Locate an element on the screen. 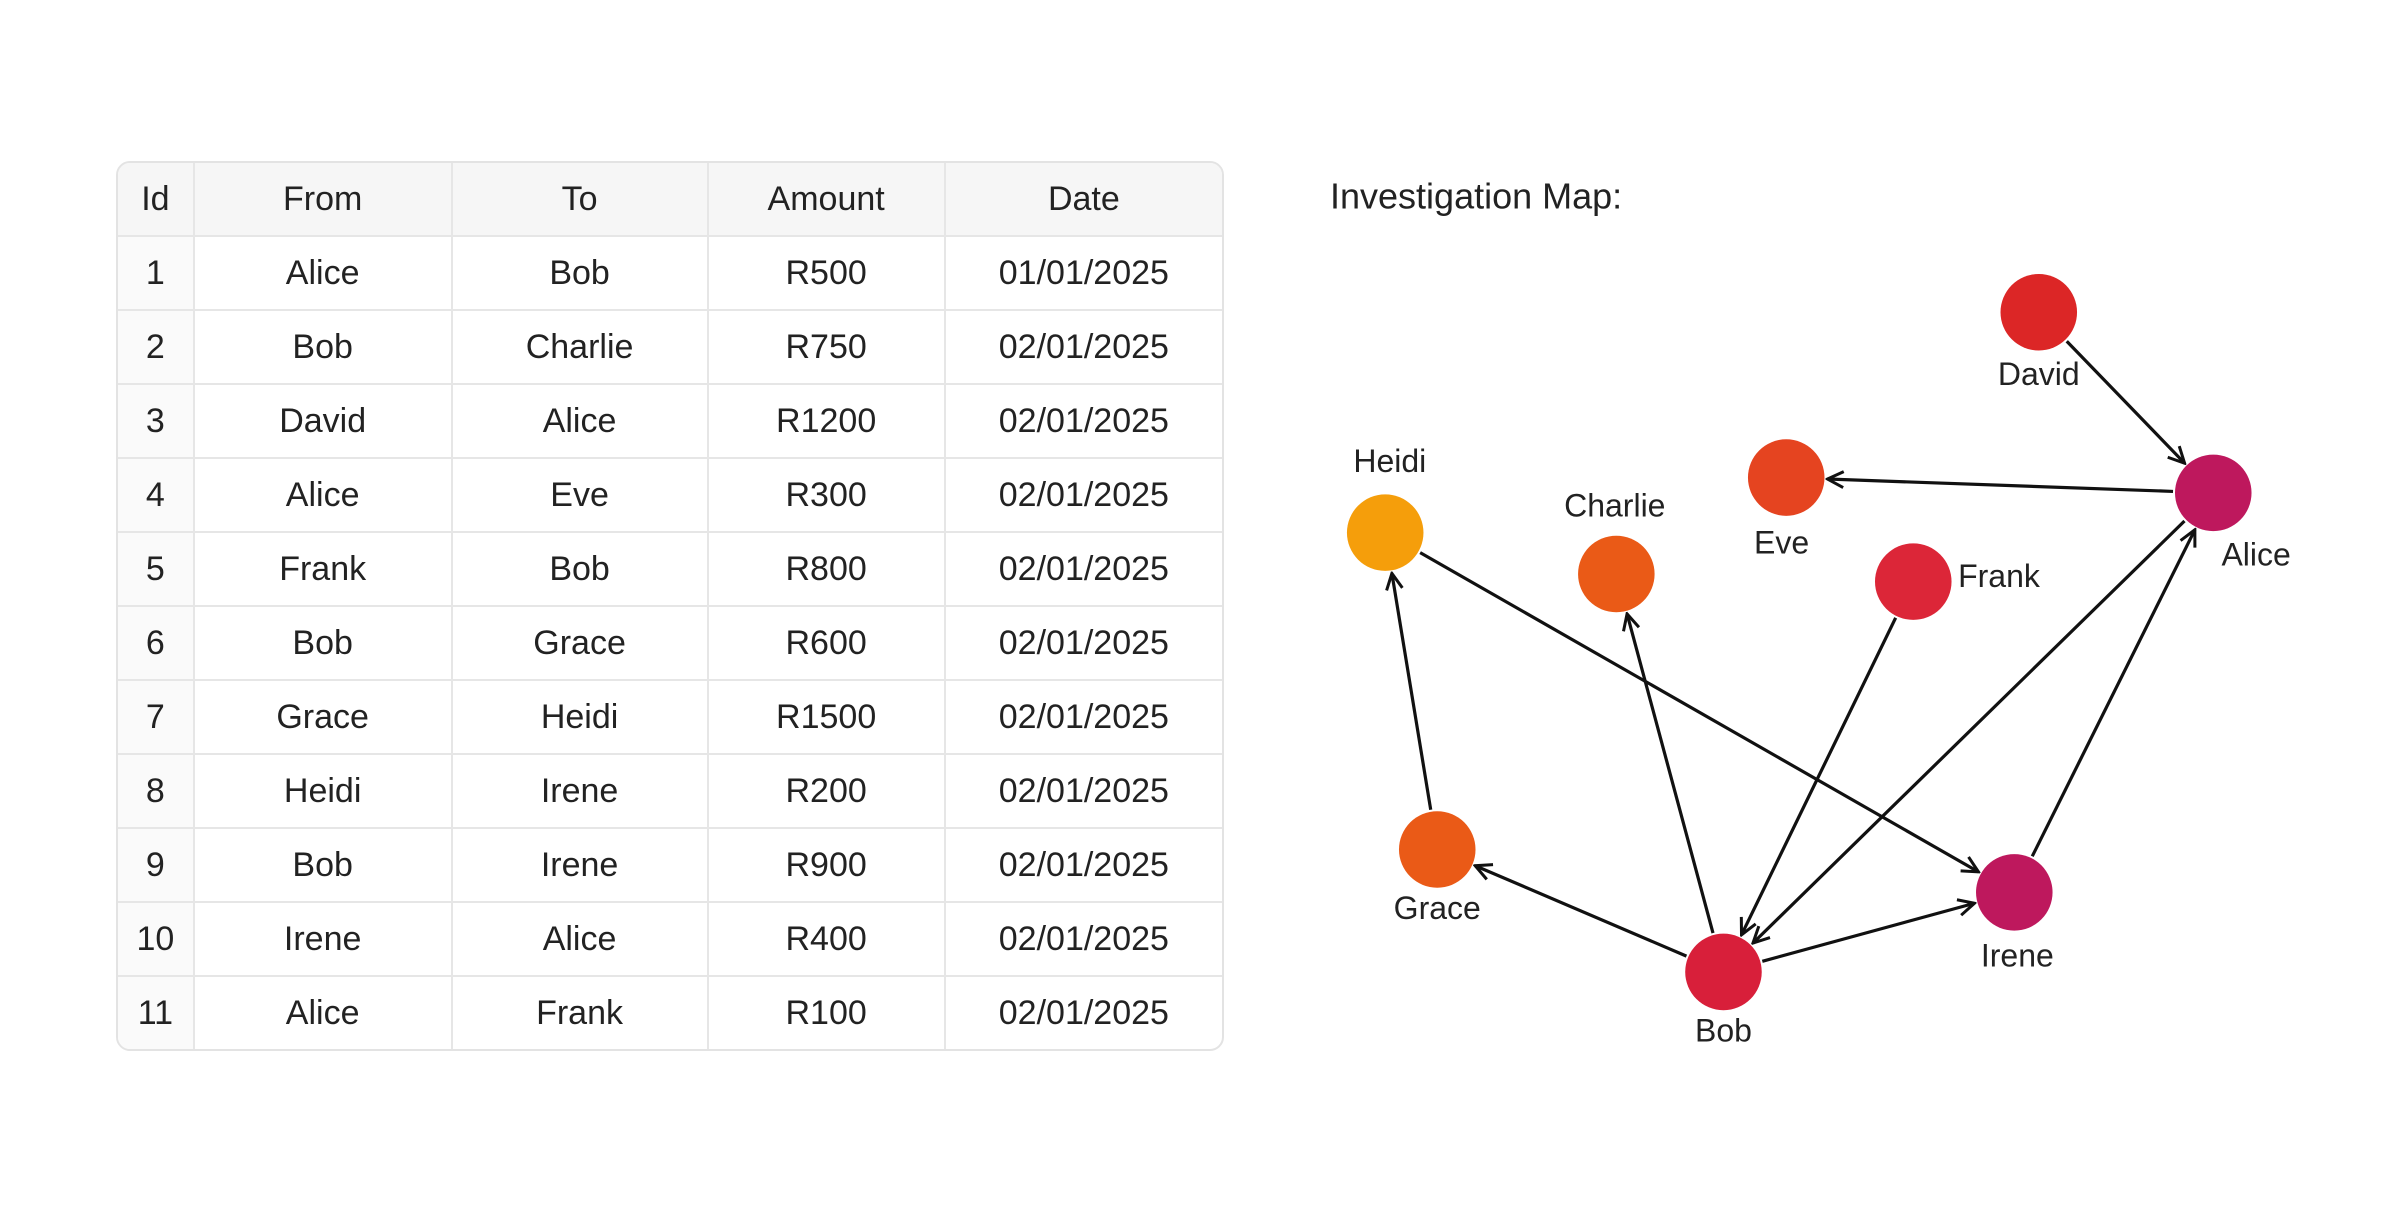 The width and height of the screenshot is (2400, 1206). table-cell: 4 is located at coordinates (156, 496).